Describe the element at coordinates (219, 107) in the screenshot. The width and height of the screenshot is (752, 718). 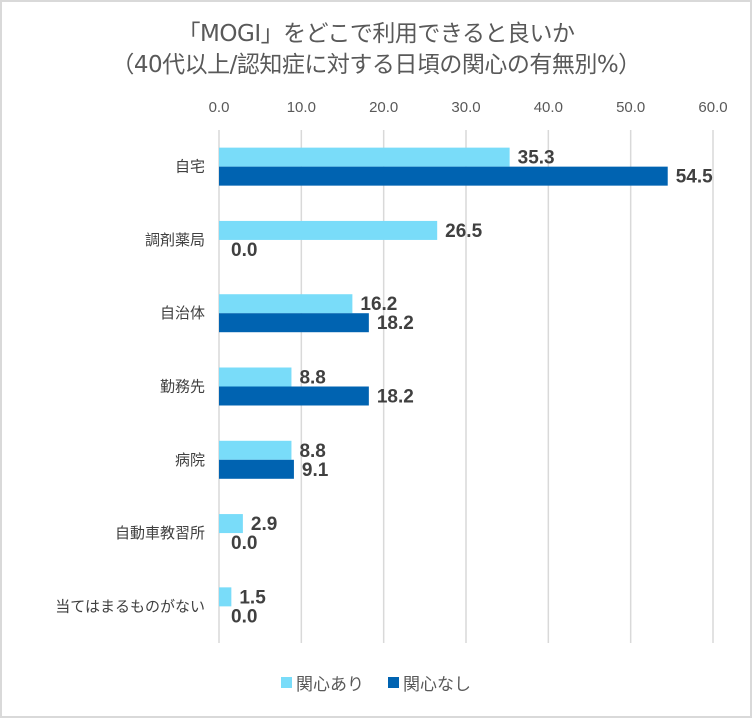
I see `x-tick-label: 0.0` at that location.